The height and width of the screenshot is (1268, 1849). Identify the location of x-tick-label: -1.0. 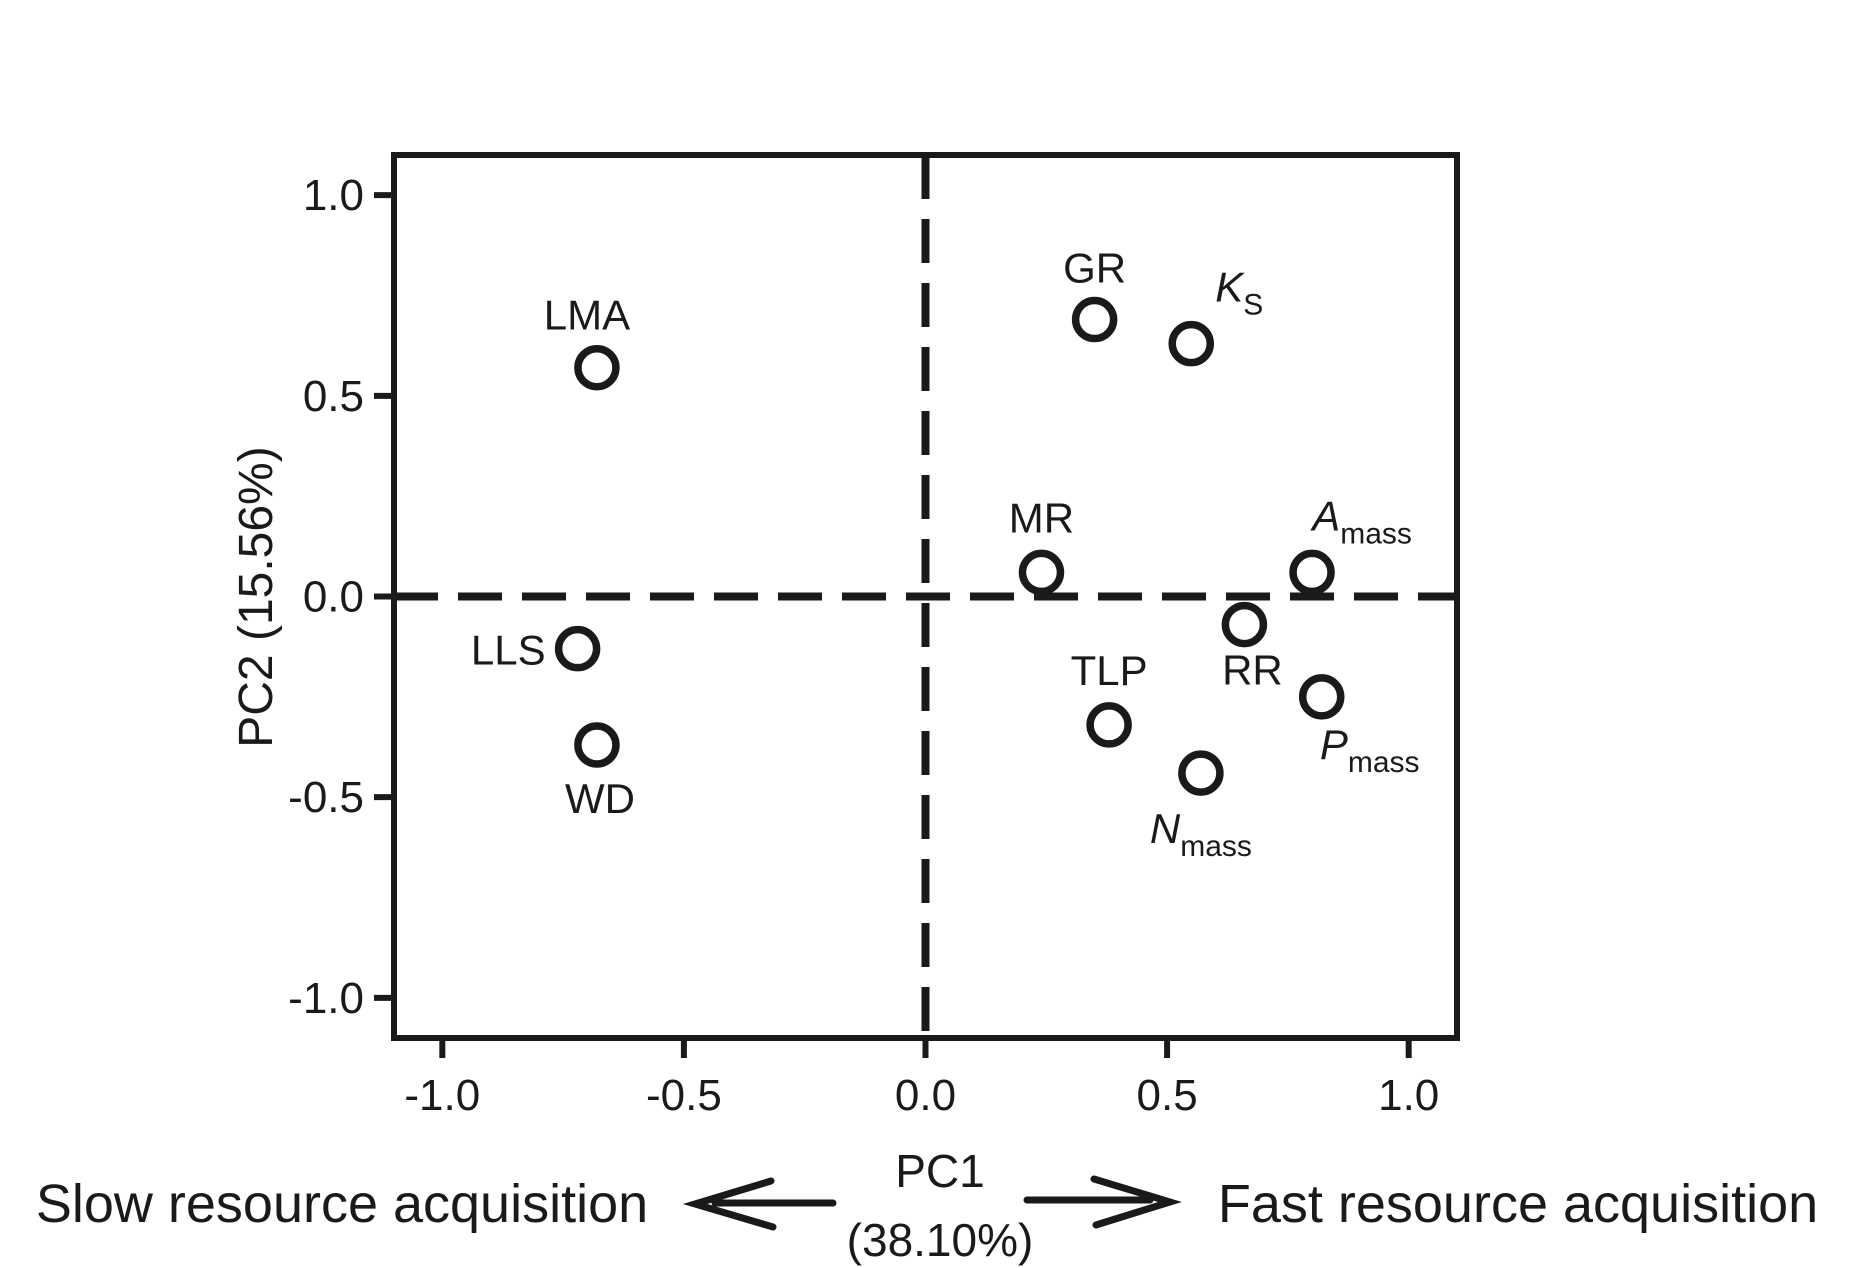
(442, 1095).